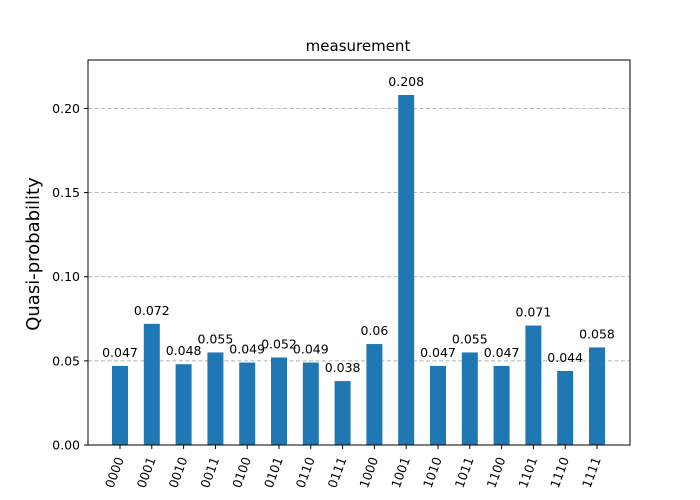 This screenshot has width=700, height=500. What do you see at coordinates (66, 276) in the screenshot?
I see `y-tick-label: 0.10` at bounding box center [66, 276].